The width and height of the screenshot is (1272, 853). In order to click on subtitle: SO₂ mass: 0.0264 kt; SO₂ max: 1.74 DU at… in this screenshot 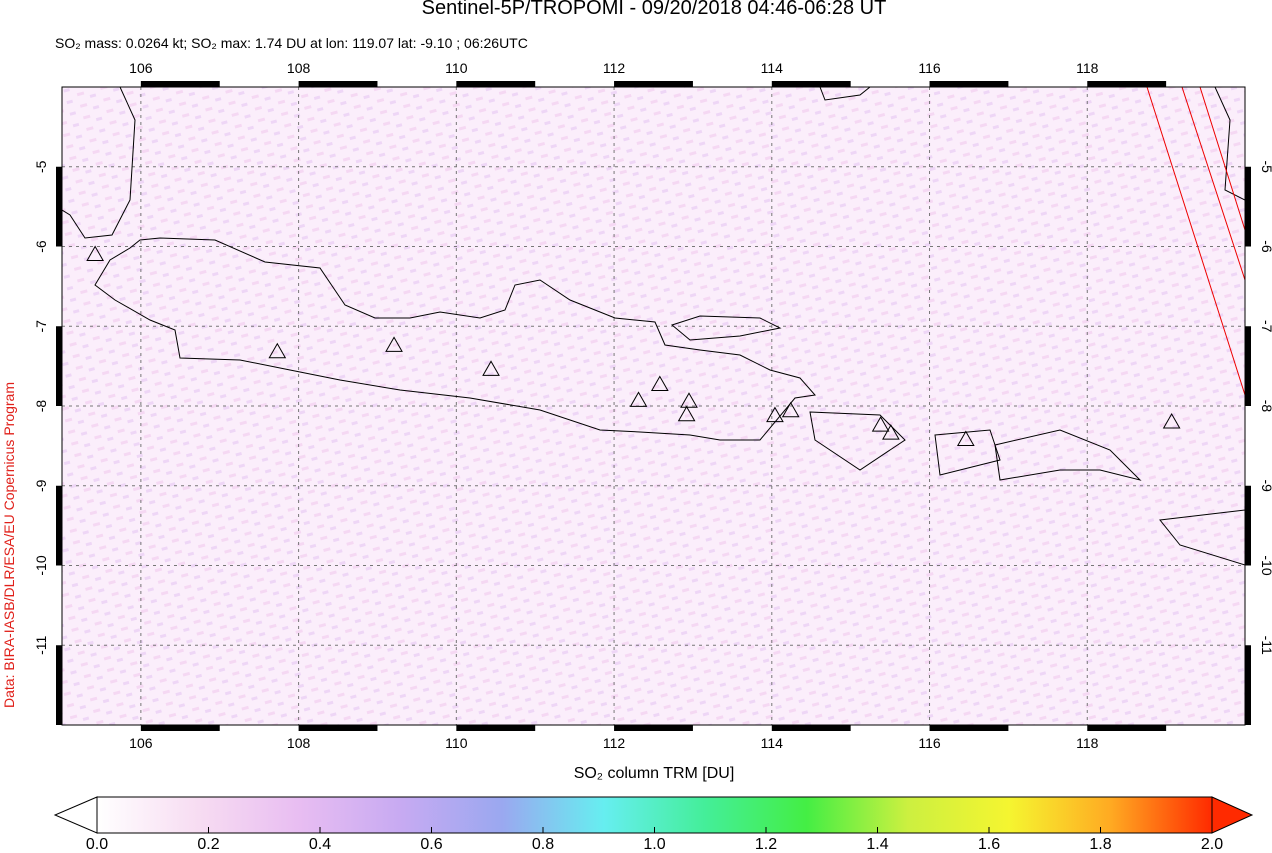, I will do `click(291, 43)`.